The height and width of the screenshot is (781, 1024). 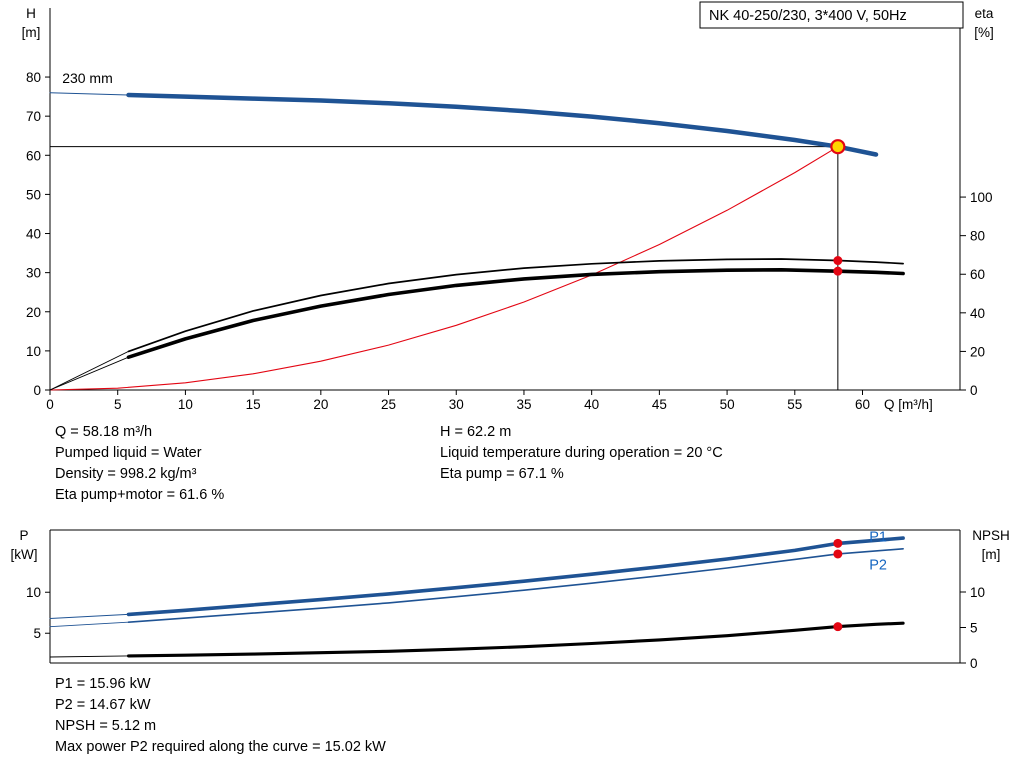 What do you see at coordinates (977, 313) in the screenshot?
I see `y-right-tick-label: 40` at bounding box center [977, 313].